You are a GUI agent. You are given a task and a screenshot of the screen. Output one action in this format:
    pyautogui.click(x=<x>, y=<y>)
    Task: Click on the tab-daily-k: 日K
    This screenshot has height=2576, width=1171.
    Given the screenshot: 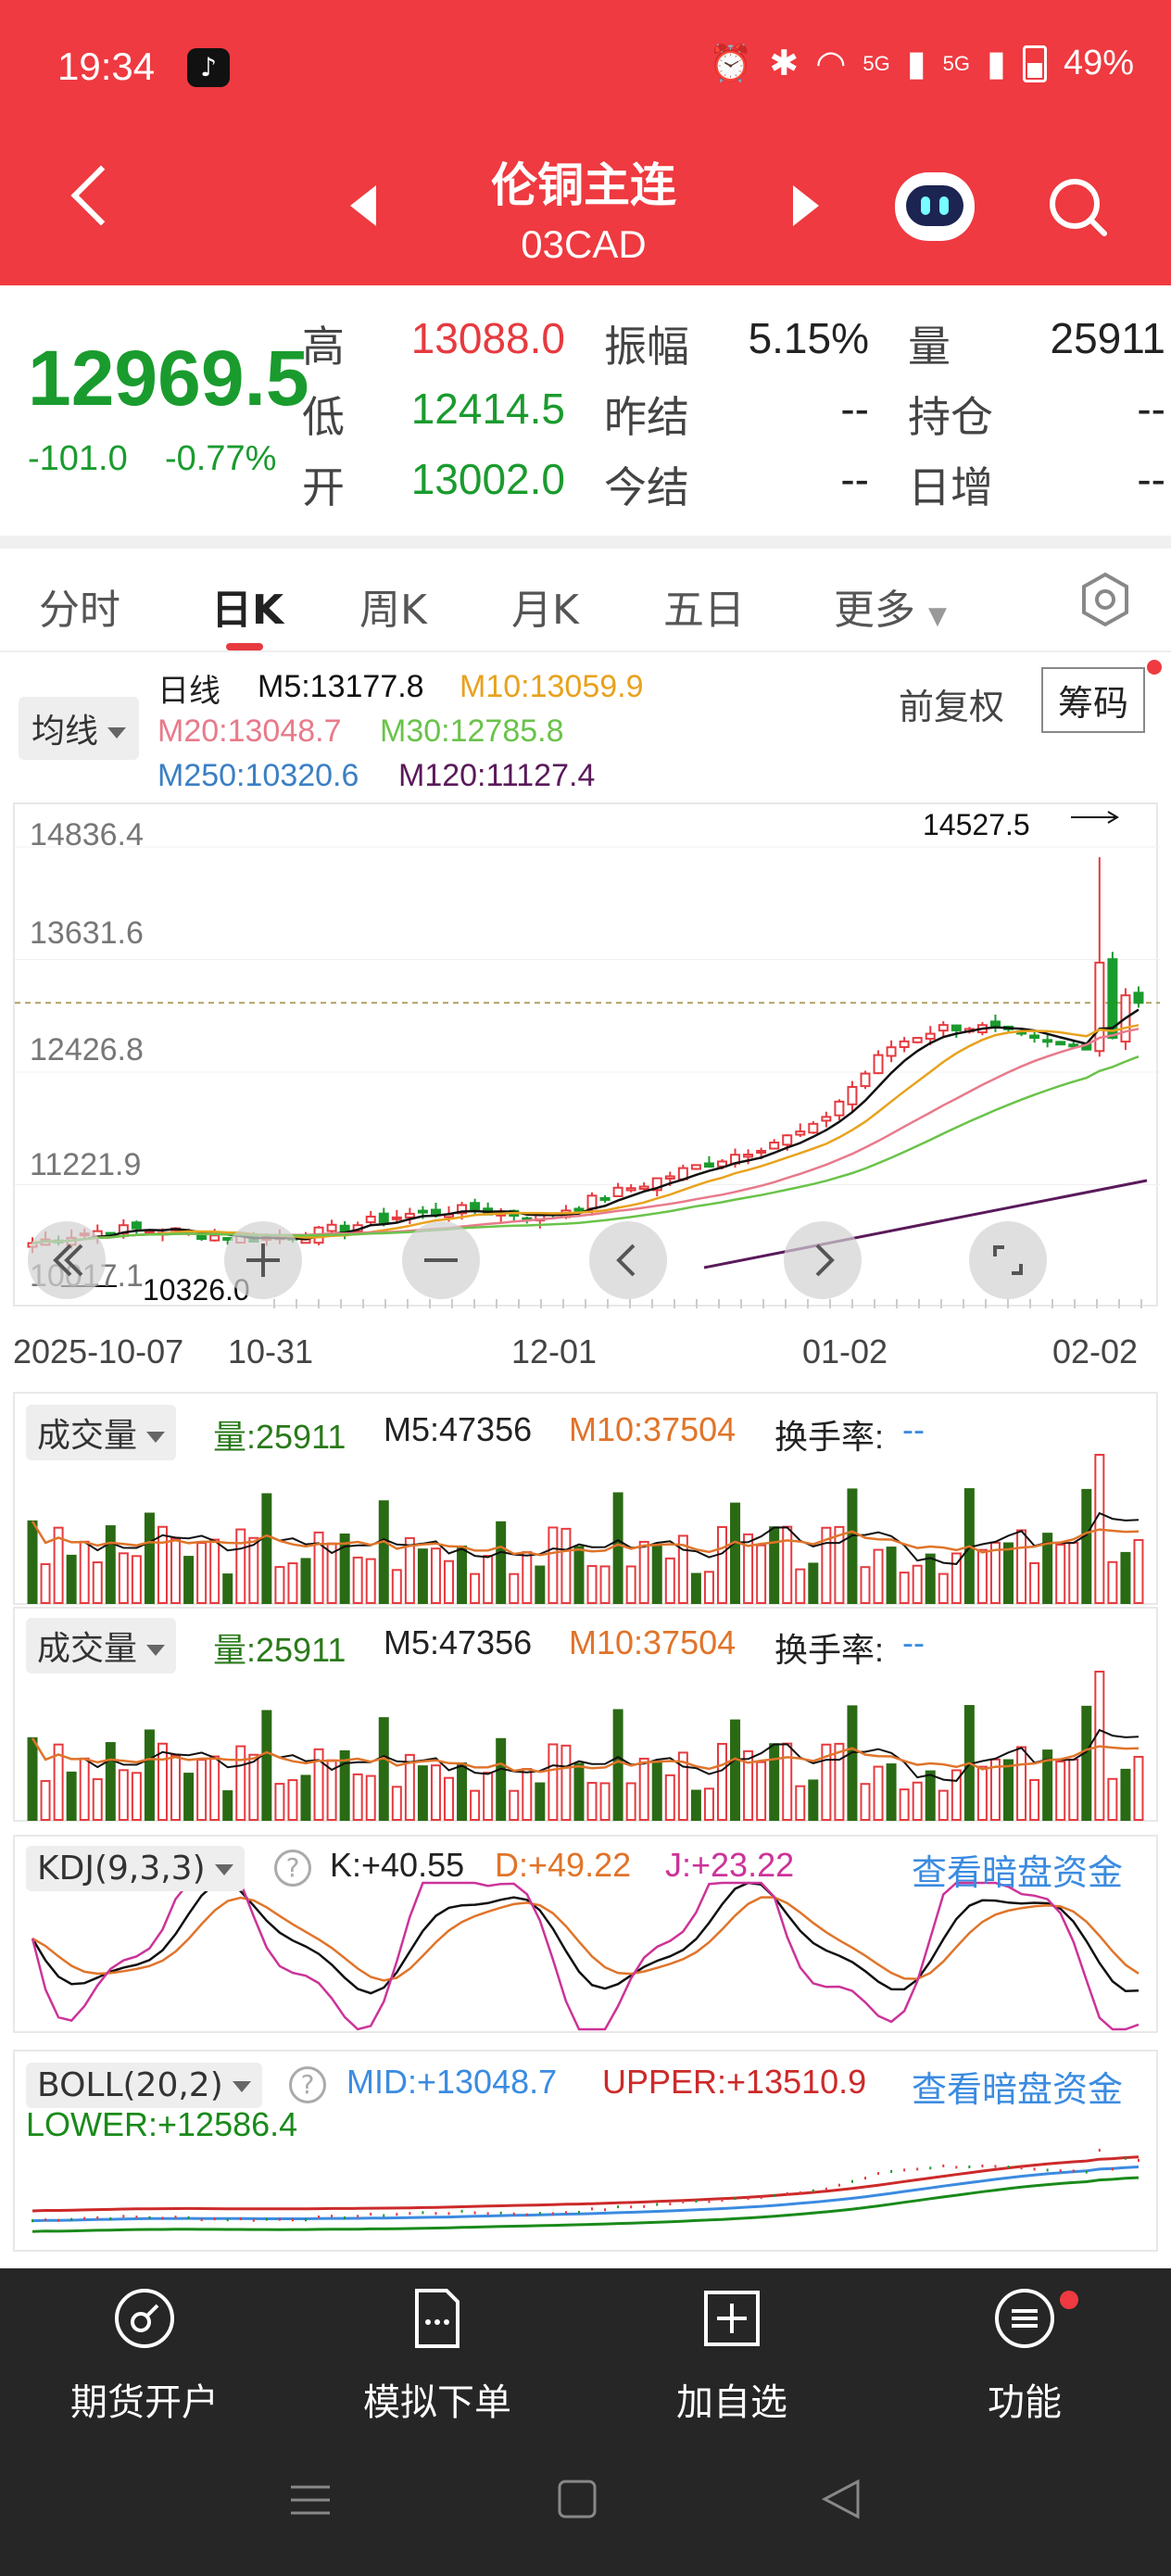 What is the action you would take?
    pyautogui.click(x=248, y=611)
    